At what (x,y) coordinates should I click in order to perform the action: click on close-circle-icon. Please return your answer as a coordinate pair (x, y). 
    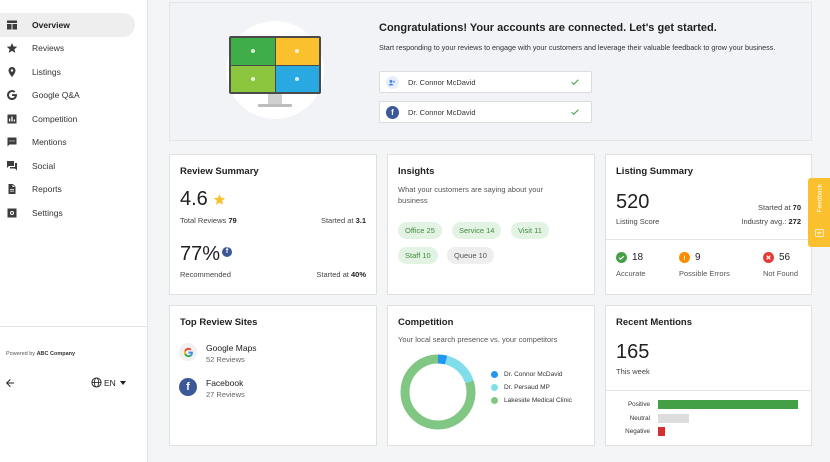
    Looking at the image, I should click on (768, 257).